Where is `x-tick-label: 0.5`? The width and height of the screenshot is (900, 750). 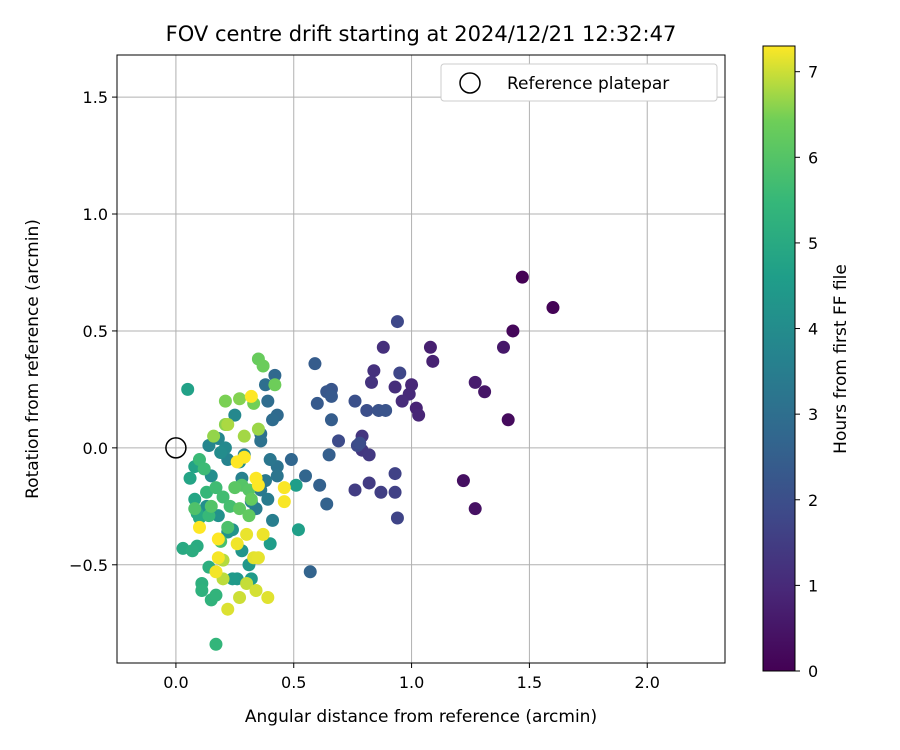 x-tick-label: 0.5 is located at coordinates (293, 682).